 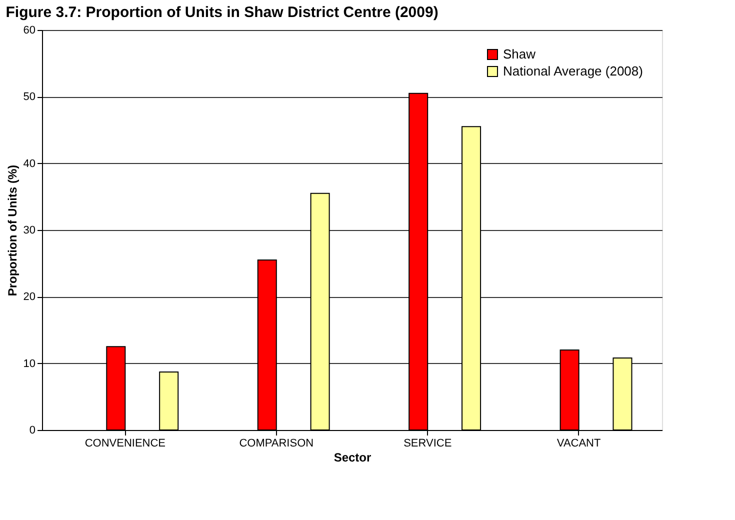 I want to click on y-tick-label: 20, so click(x=29, y=297).